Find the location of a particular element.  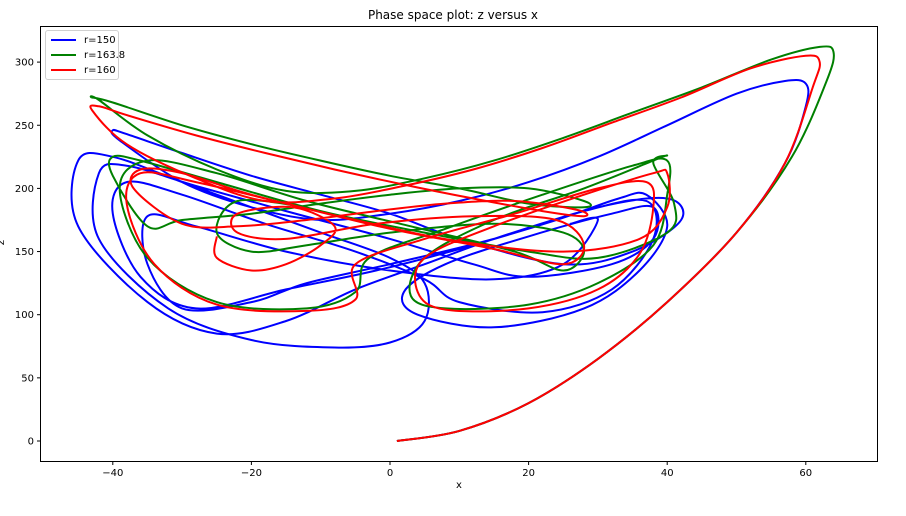

legend-item-r160: r=160 is located at coordinates (83, 70).